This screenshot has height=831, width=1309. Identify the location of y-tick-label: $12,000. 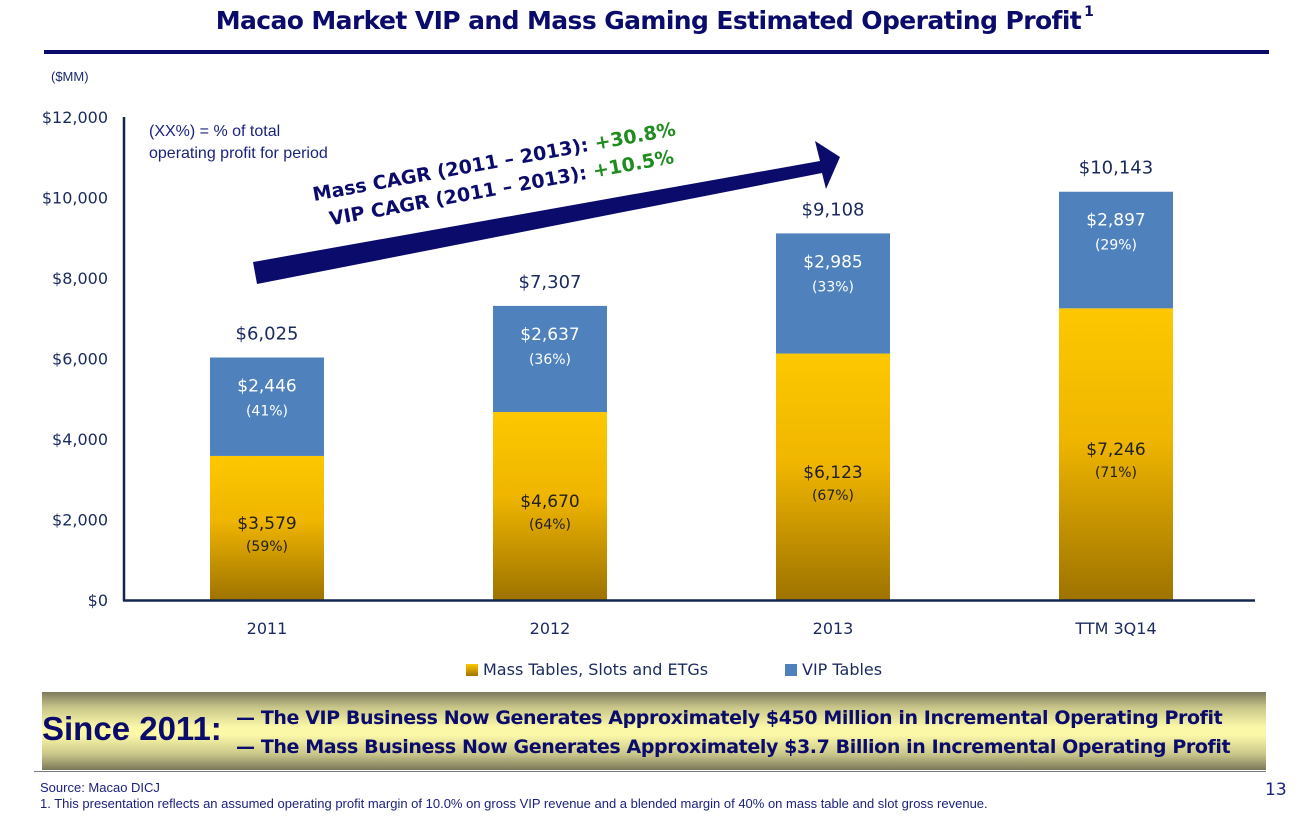
(75, 117).